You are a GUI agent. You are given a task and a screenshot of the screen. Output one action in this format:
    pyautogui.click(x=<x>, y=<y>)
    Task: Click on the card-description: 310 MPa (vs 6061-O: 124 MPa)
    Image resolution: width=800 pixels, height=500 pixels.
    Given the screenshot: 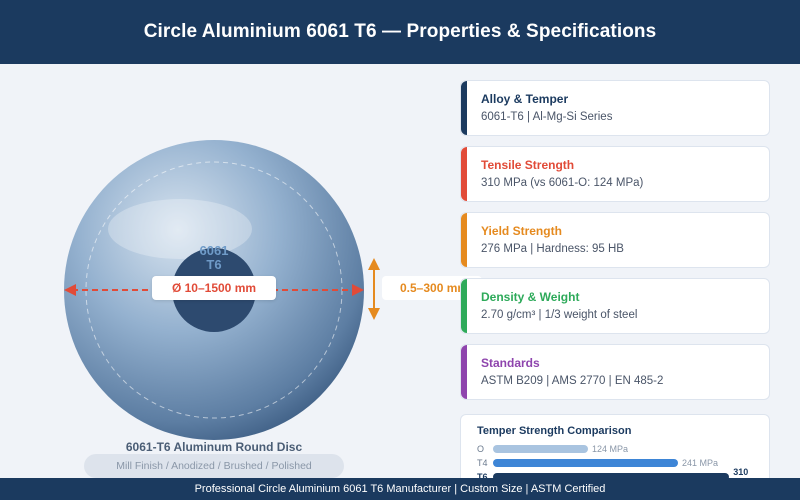 What is the action you would take?
    pyautogui.click(x=562, y=183)
    